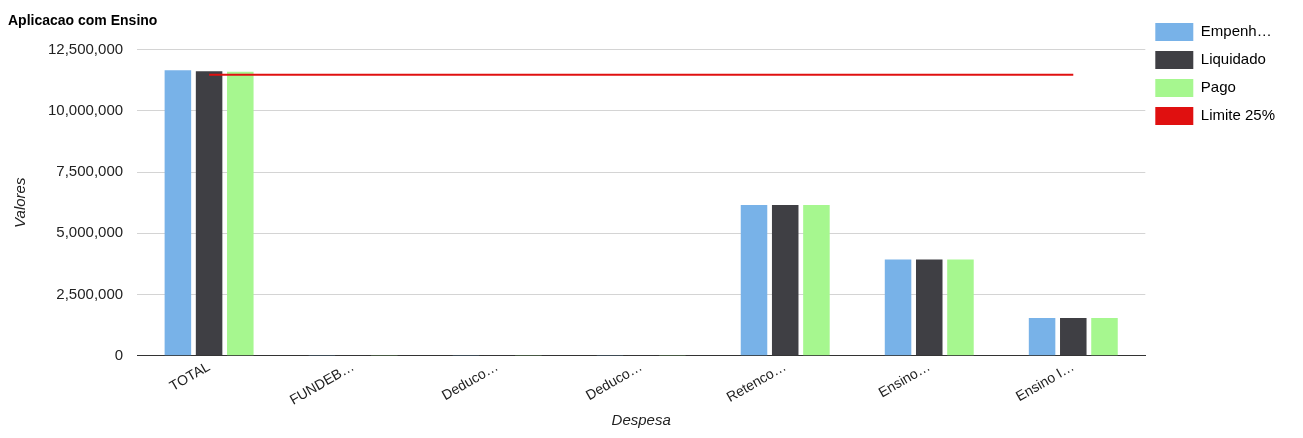 Image resolution: width=1303 pixels, height=438 pixels. What do you see at coordinates (1218, 87) in the screenshot?
I see `legend-label: Pago` at bounding box center [1218, 87].